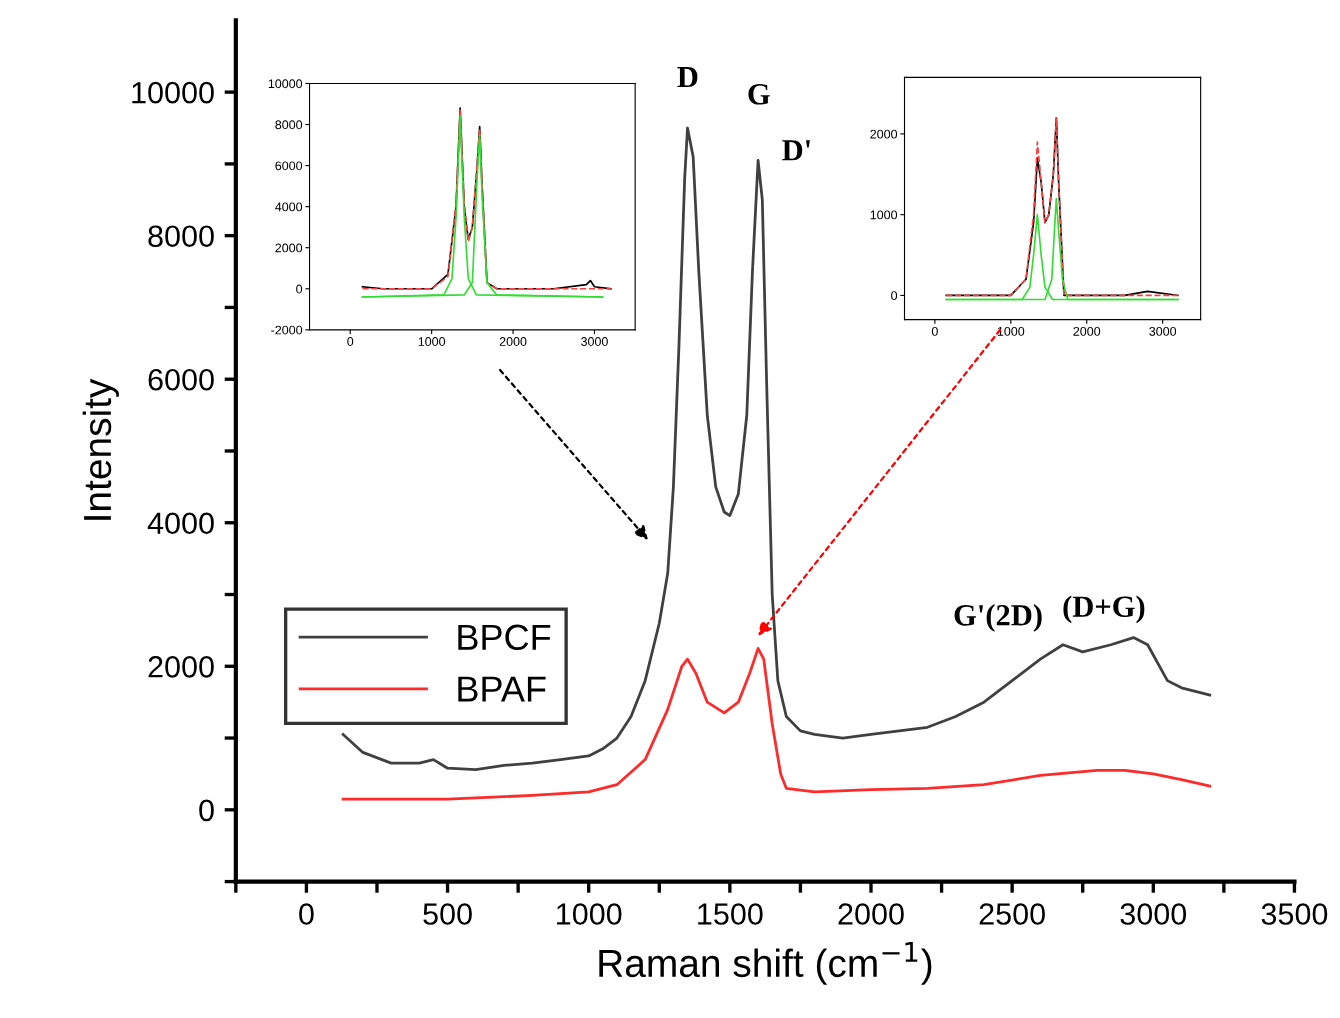  Describe the element at coordinates (730, 914) in the screenshot. I see `x-tick-label: 1500` at that location.